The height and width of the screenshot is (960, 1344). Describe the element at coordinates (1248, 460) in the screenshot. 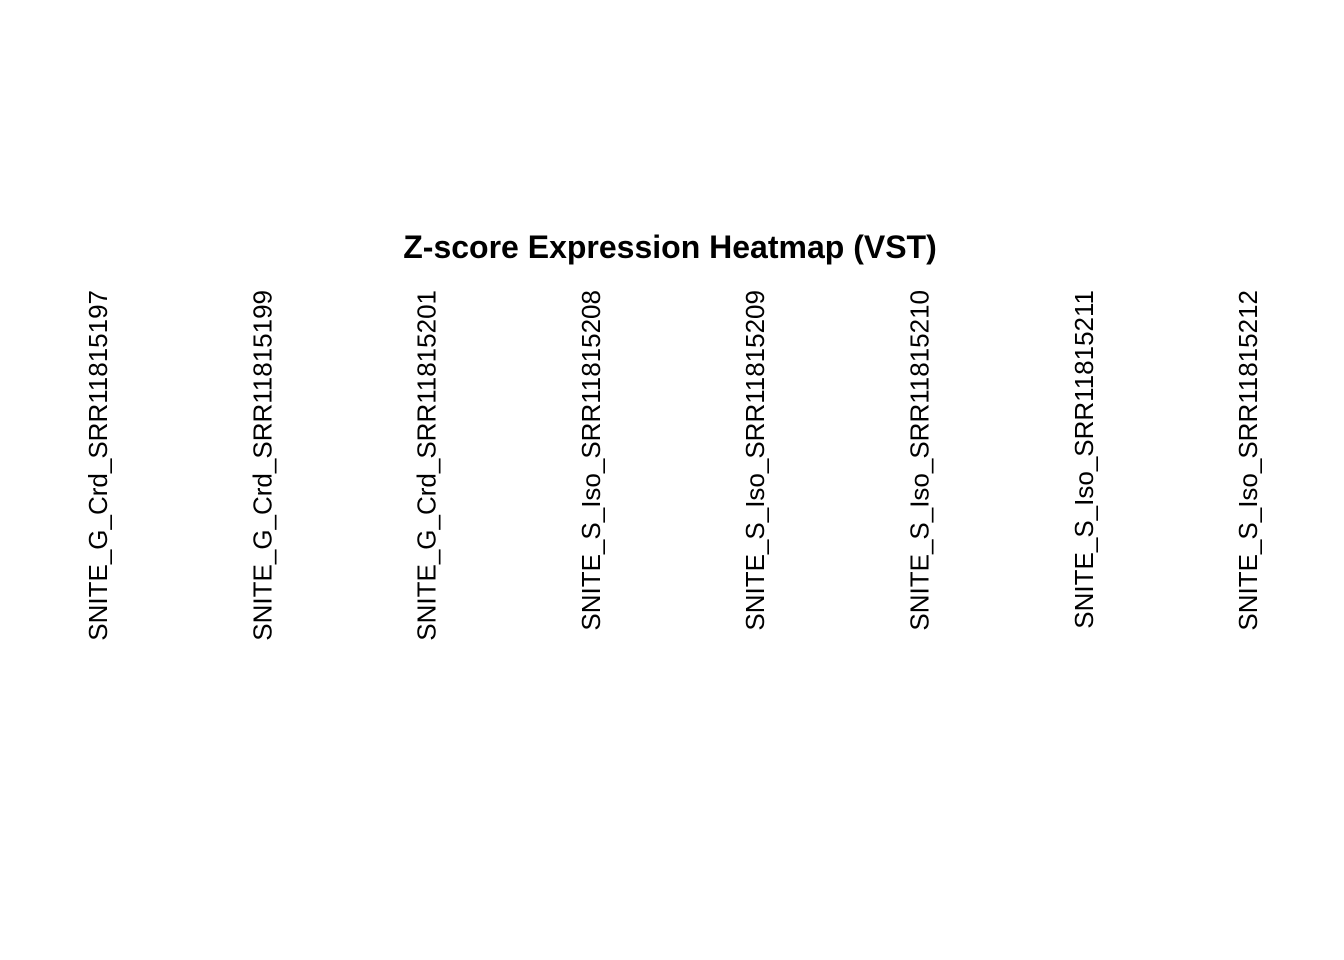

I see `column-label: SNITE_S_Iso_SRR11815212` at that location.